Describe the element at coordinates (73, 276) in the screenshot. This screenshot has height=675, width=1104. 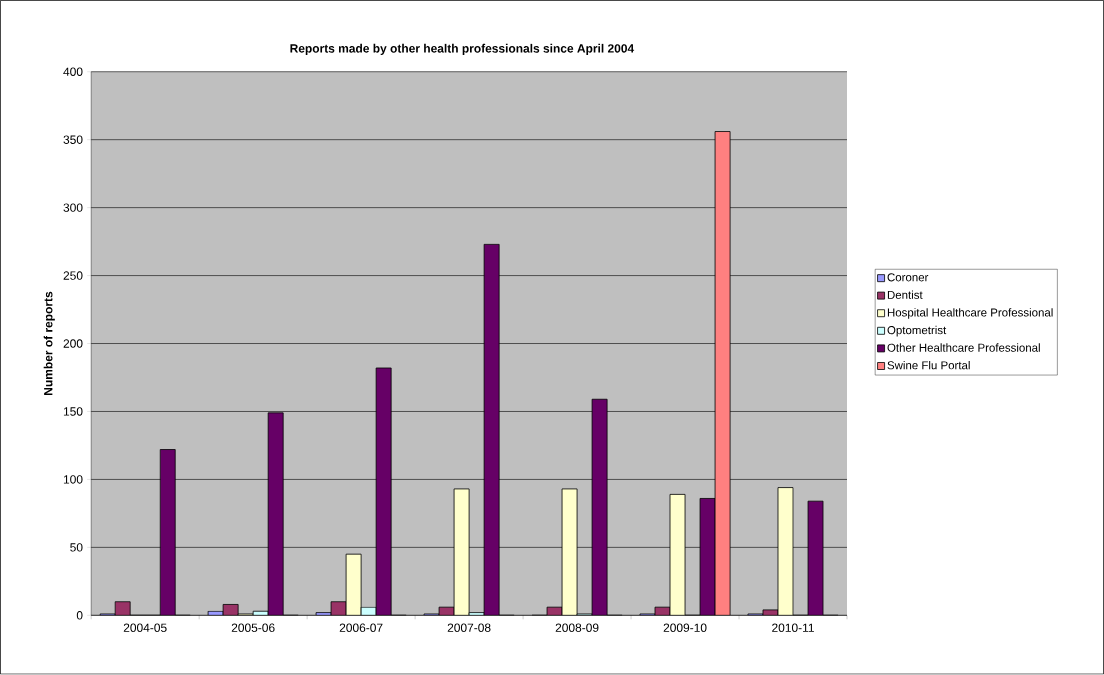
I see `y-tick-label: 250` at that location.